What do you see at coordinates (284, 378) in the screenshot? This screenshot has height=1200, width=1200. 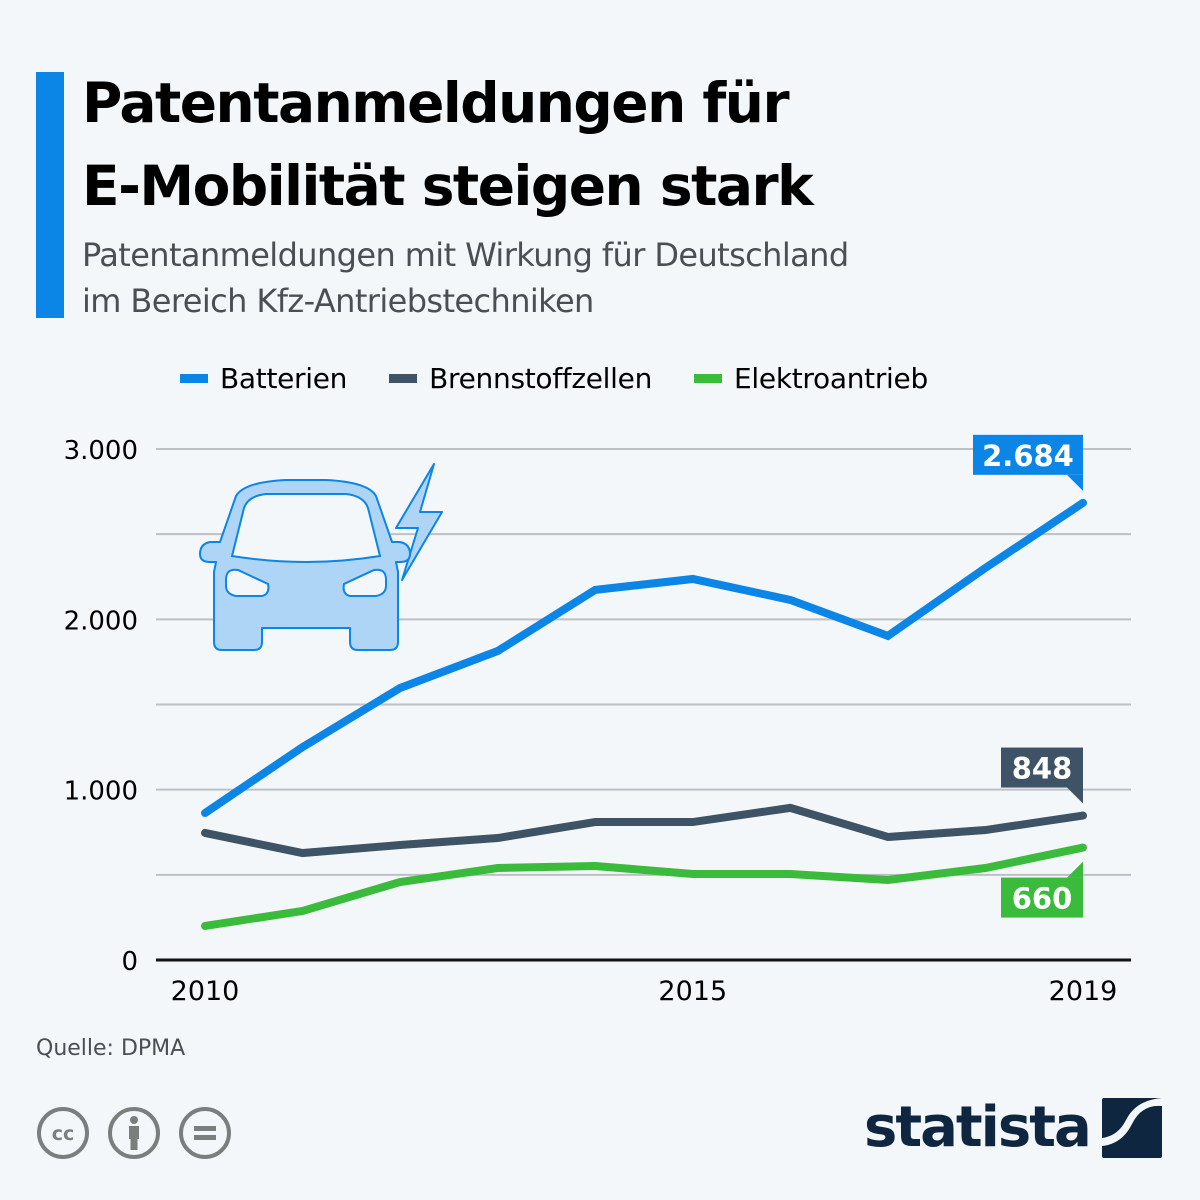 I see `legend-label-batterien: Batterien` at bounding box center [284, 378].